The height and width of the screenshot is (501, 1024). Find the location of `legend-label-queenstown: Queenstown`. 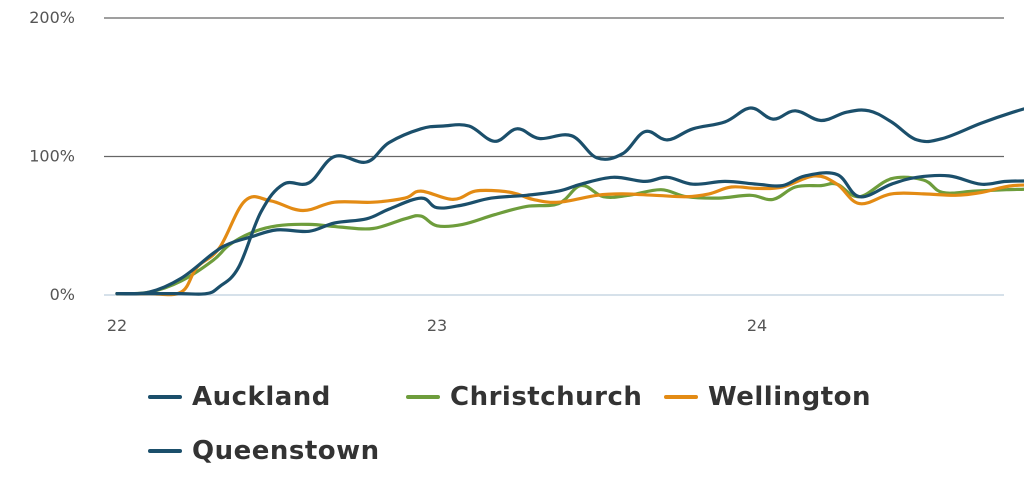

legend-label-queenstown: Queenstown is located at coordinates (286, 451).